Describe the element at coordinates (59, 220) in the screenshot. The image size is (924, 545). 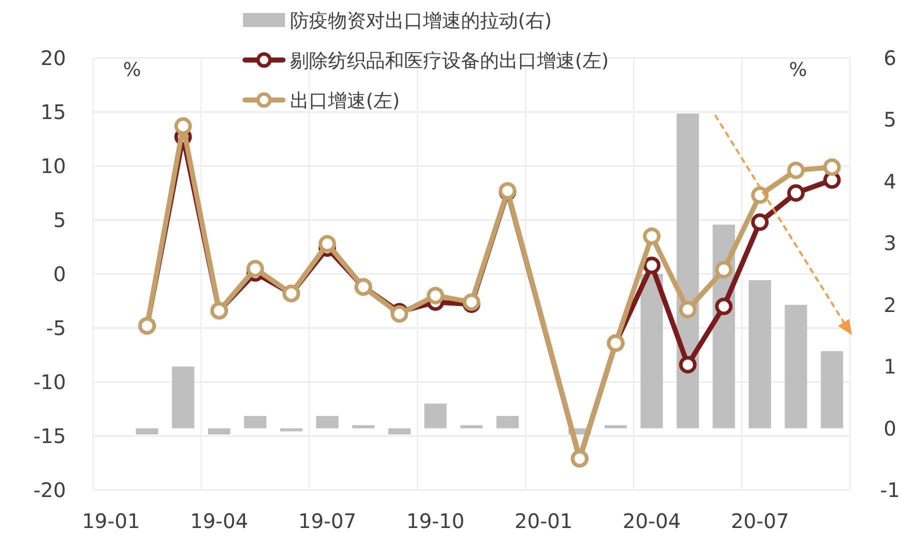
I see `y-tick-label: 5` at that location.